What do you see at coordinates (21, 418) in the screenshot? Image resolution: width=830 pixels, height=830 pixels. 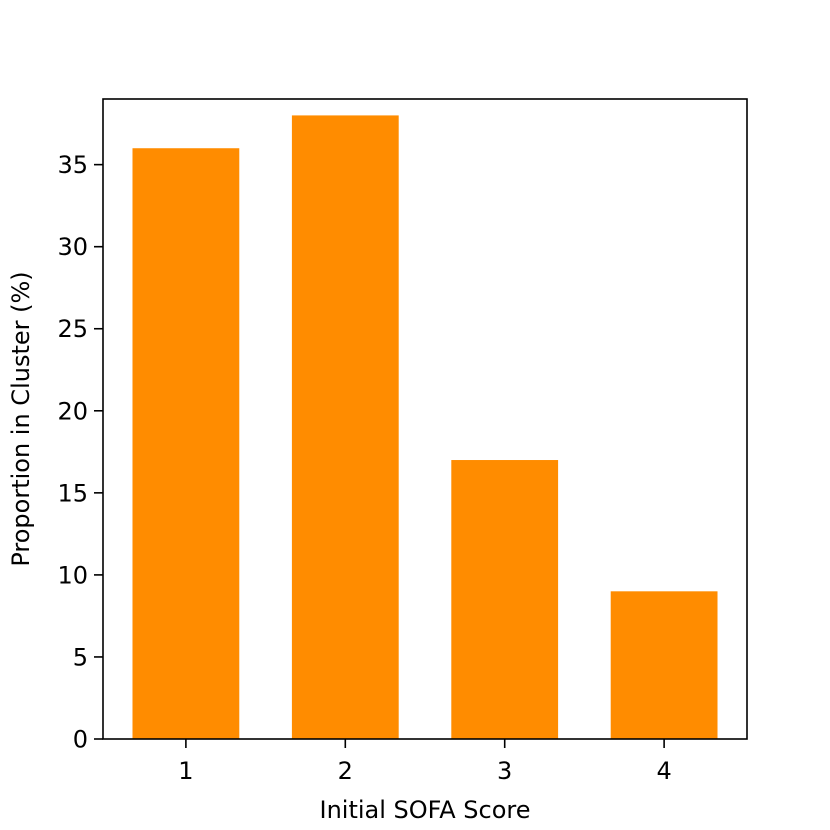 I see `y-axis-title: Proportion in Cluster (%)` at bounding box center [21, 418].